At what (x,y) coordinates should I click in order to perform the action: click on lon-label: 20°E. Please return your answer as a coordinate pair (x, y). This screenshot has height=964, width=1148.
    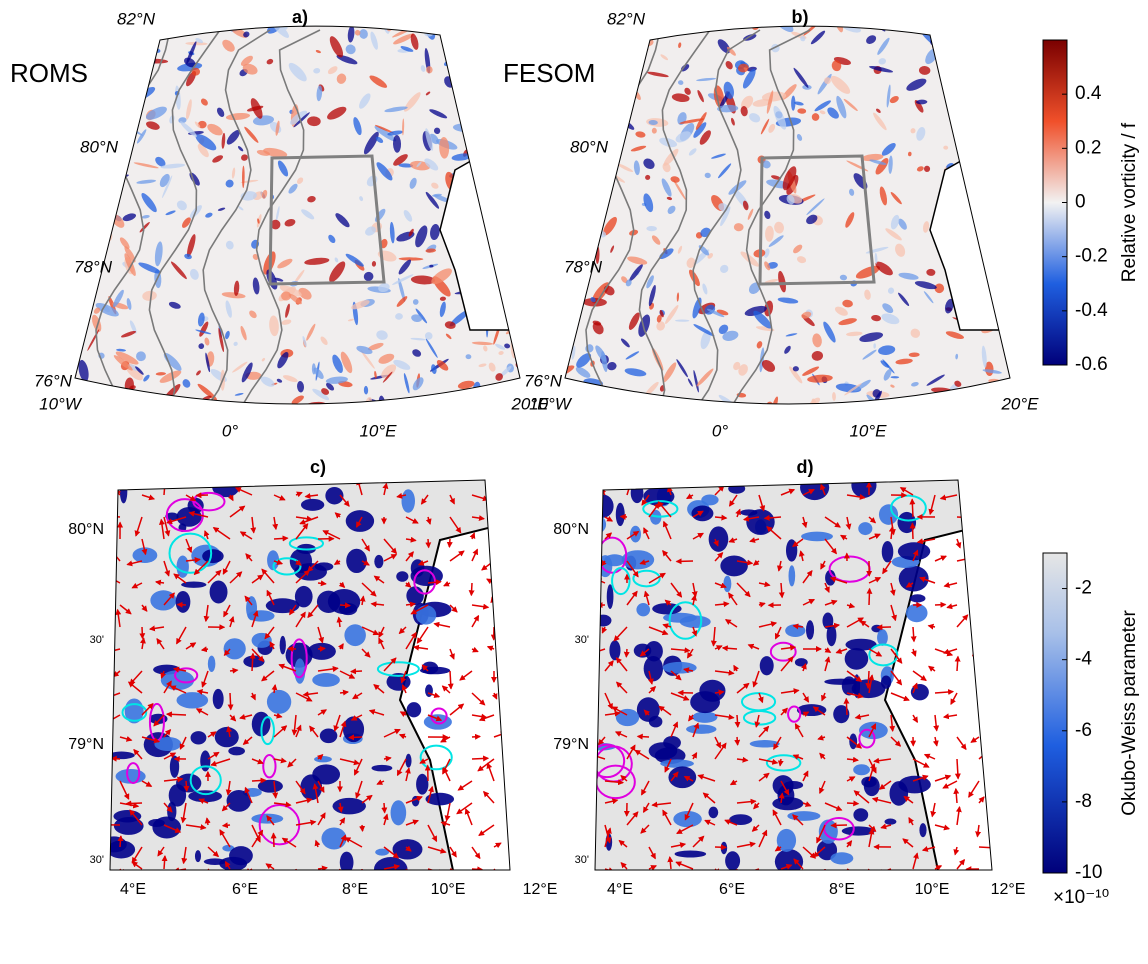
    Looking at the image, I should click on (1019, 403).